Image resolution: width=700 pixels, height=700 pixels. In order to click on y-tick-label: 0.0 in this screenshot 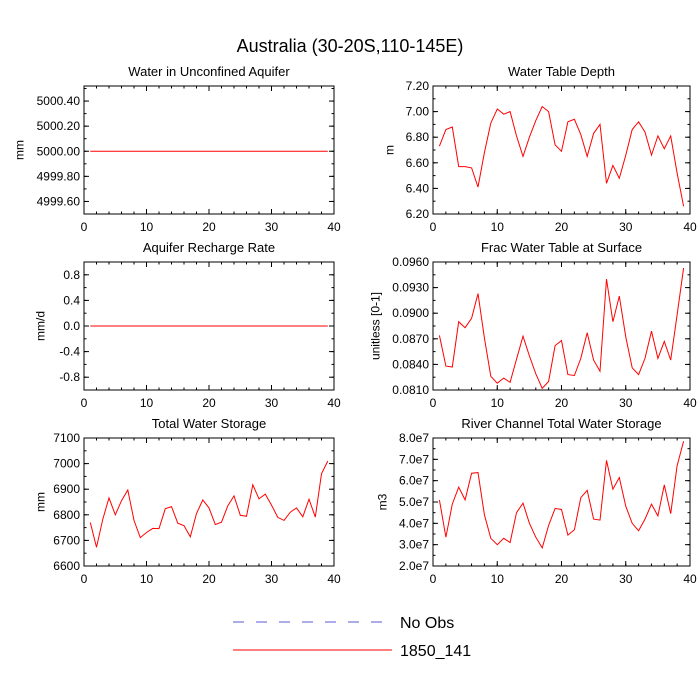, I will do `click(71, 326)`.